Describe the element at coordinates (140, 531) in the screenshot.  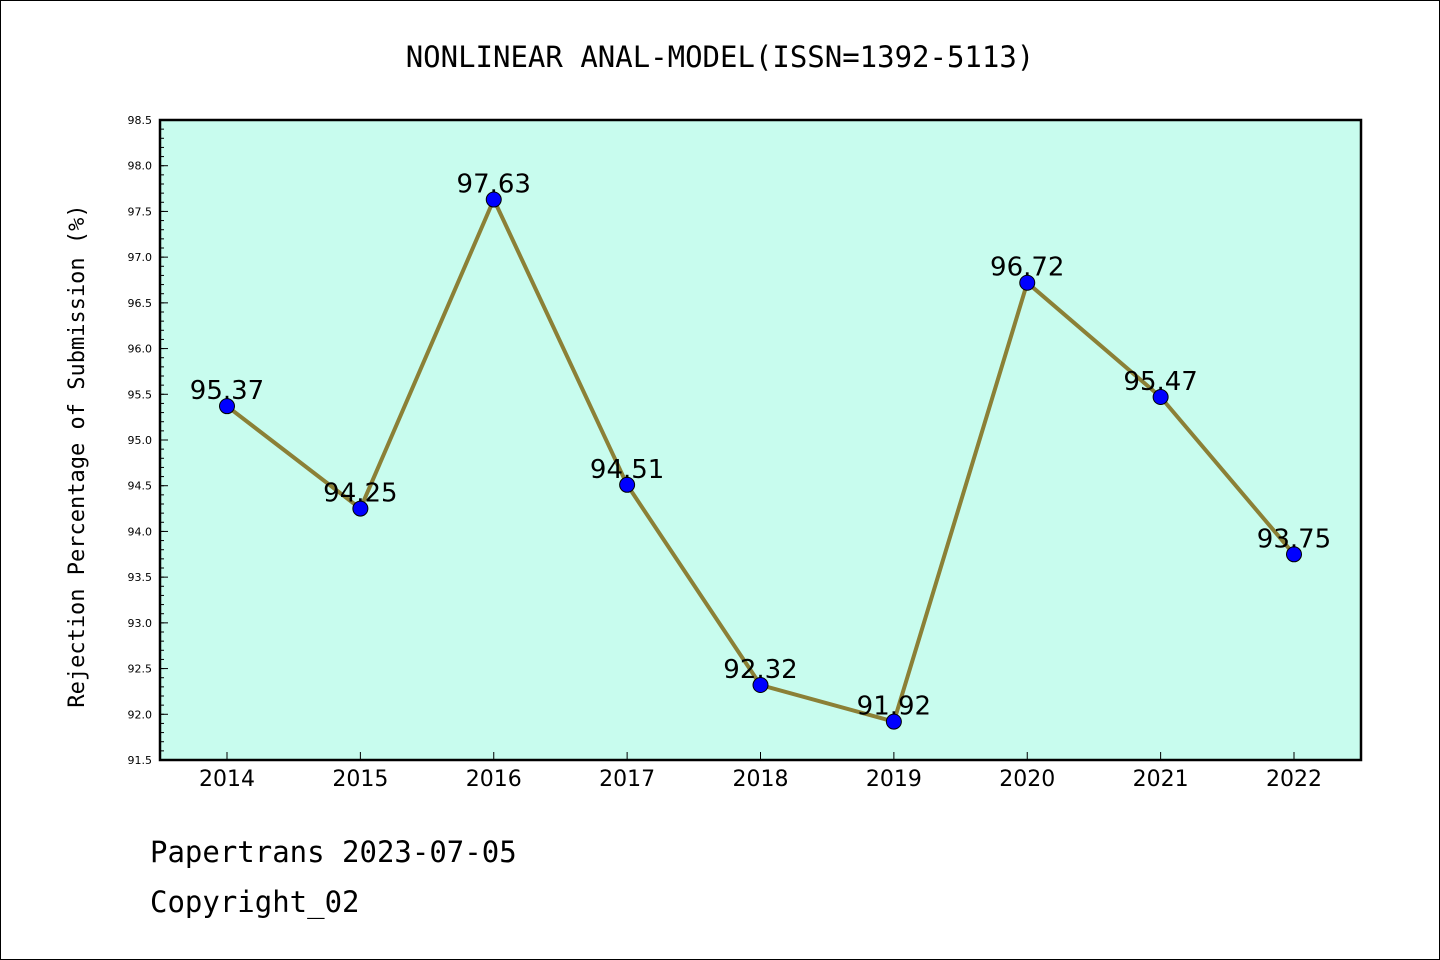
I see `y-tick-label: 94.0` at that location.